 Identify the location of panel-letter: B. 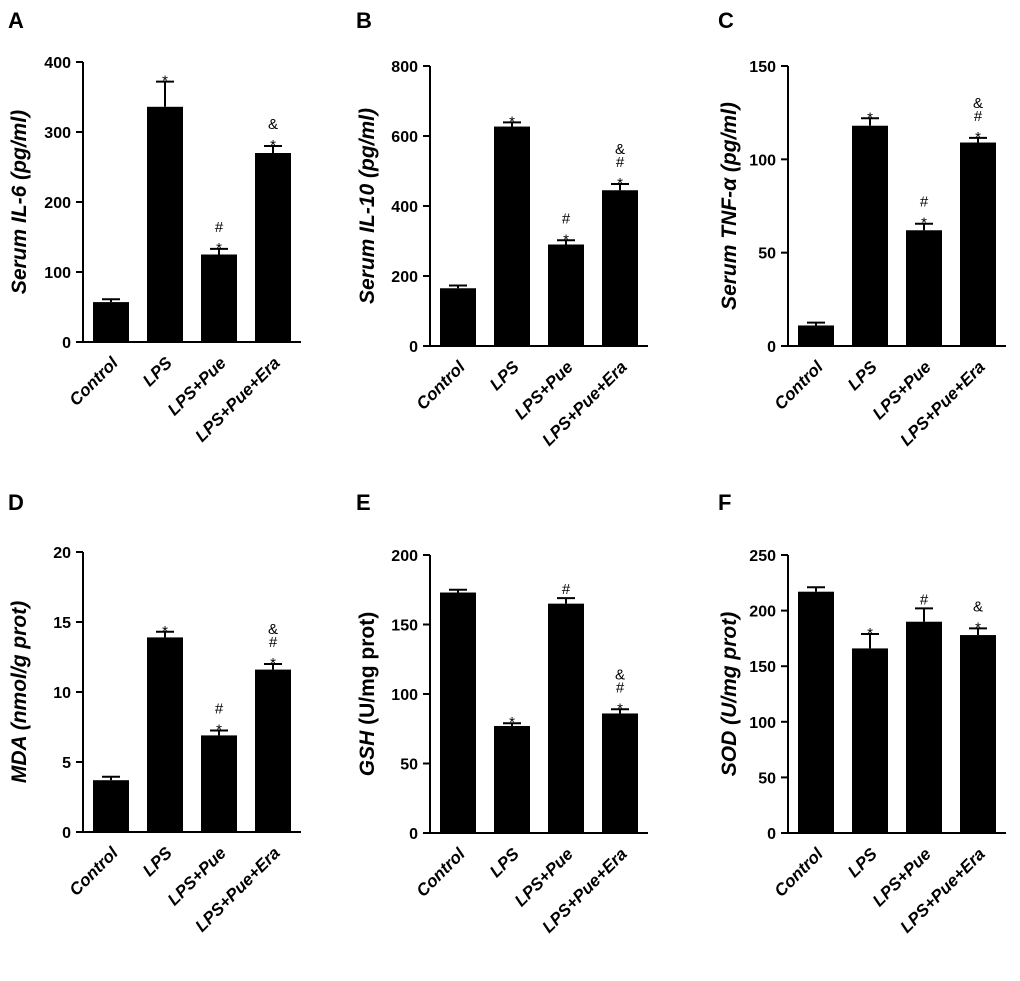
(364, 20).